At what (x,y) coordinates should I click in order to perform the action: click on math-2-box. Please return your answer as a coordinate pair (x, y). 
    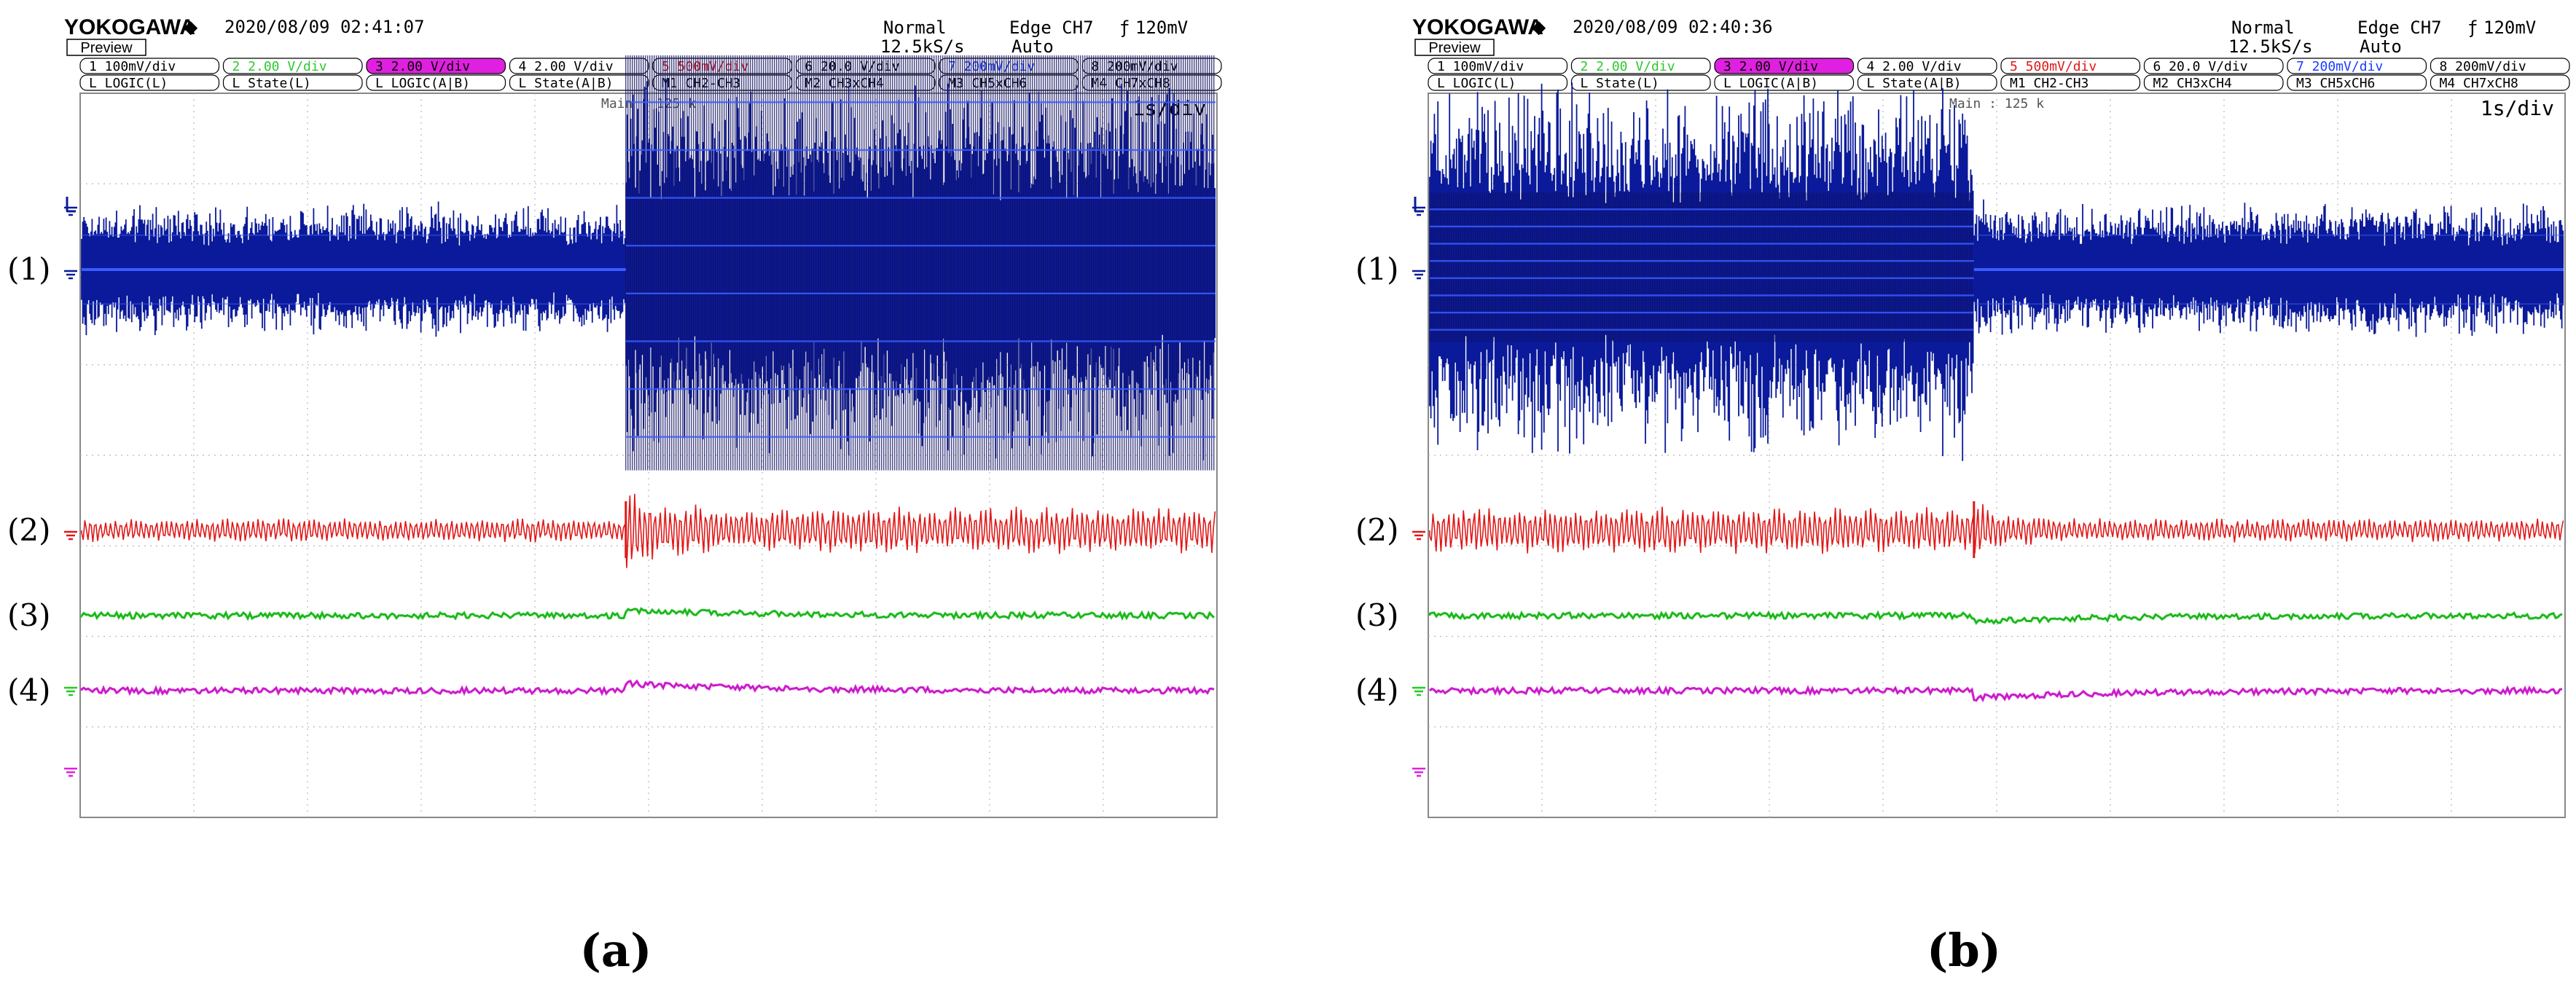
    Looking at the image, I should click on (292, 82).